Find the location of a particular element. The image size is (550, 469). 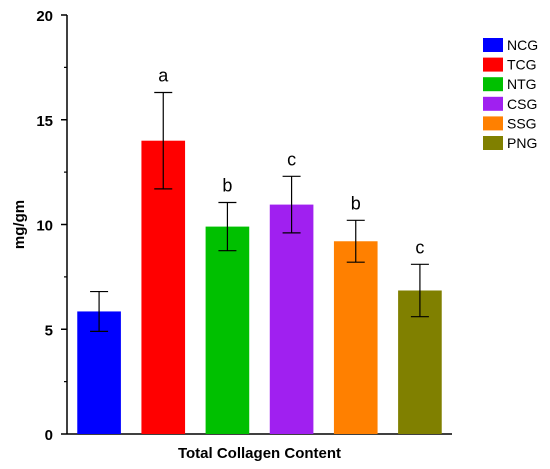

legend-label-tcg: TCG is located at coordinates (522, 65).